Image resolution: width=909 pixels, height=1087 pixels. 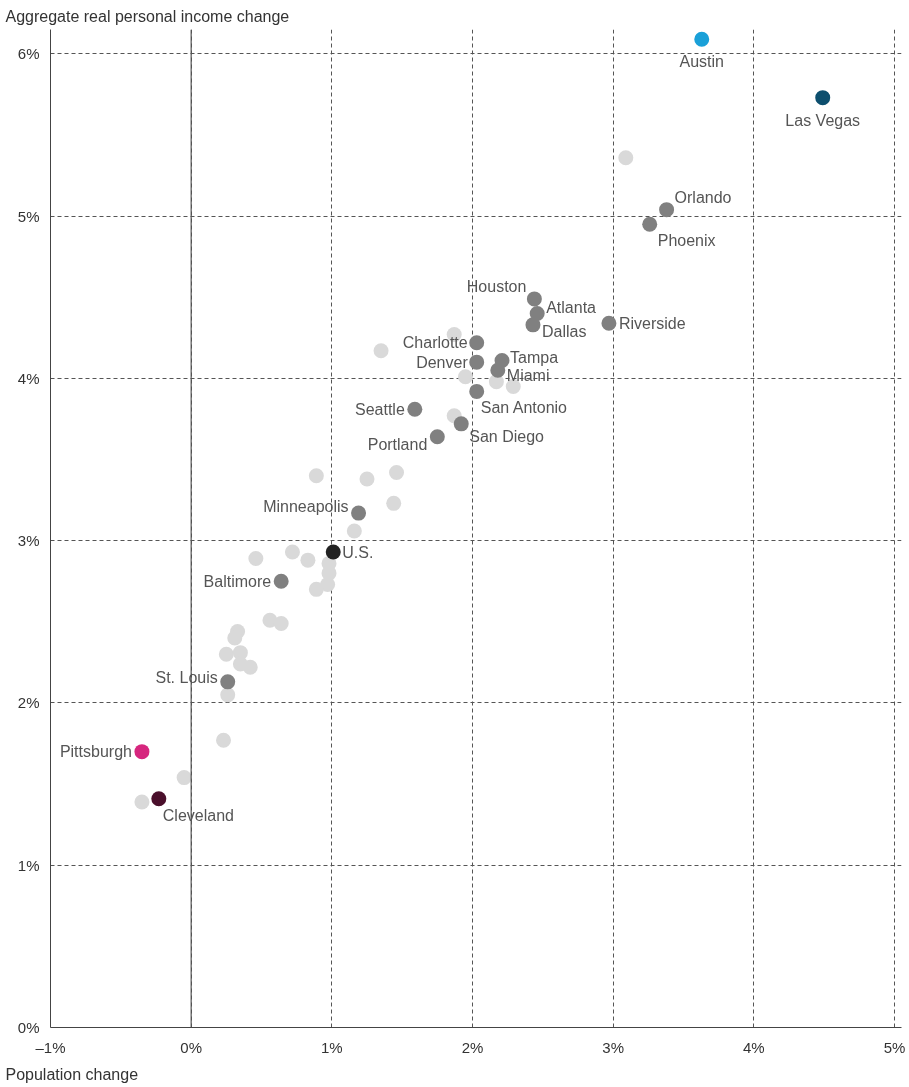 I want to click on annotation: Atlanta, so click(x=571, y=307).